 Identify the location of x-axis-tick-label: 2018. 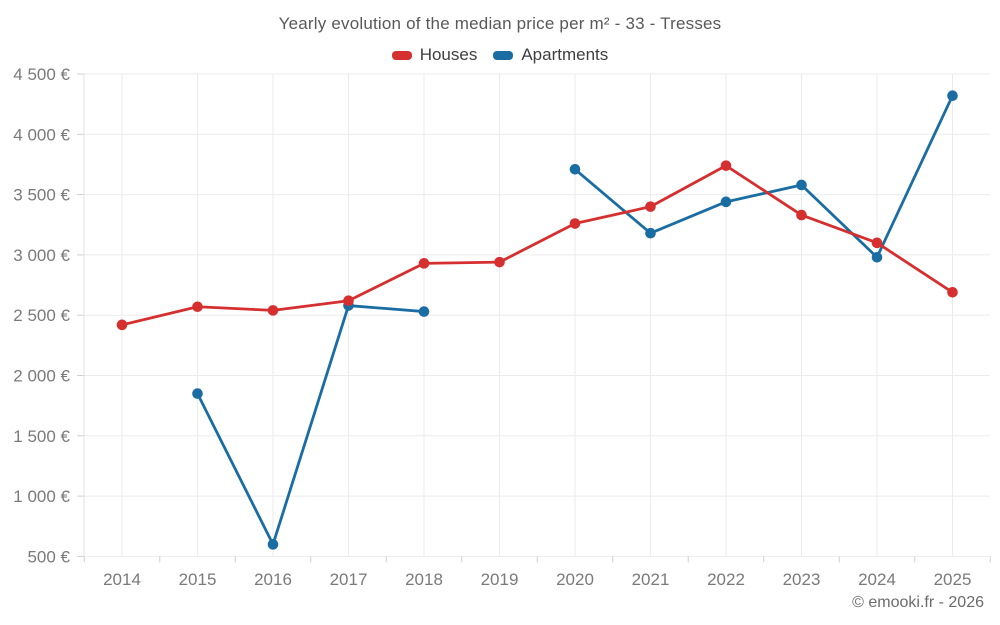
(424, 579).